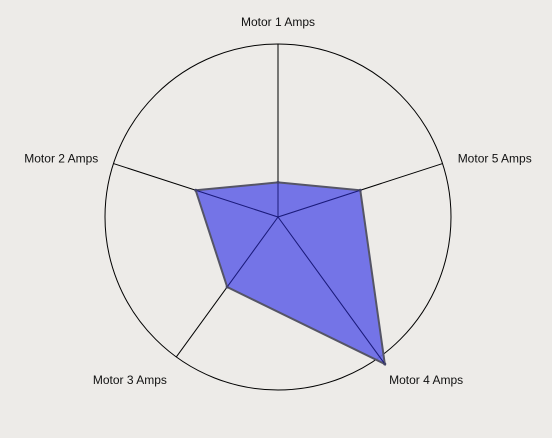  Describe the element at coordinates (495, 159) in the screenshot. I see `axis-label-2: Motor 5 Amps` at that location.